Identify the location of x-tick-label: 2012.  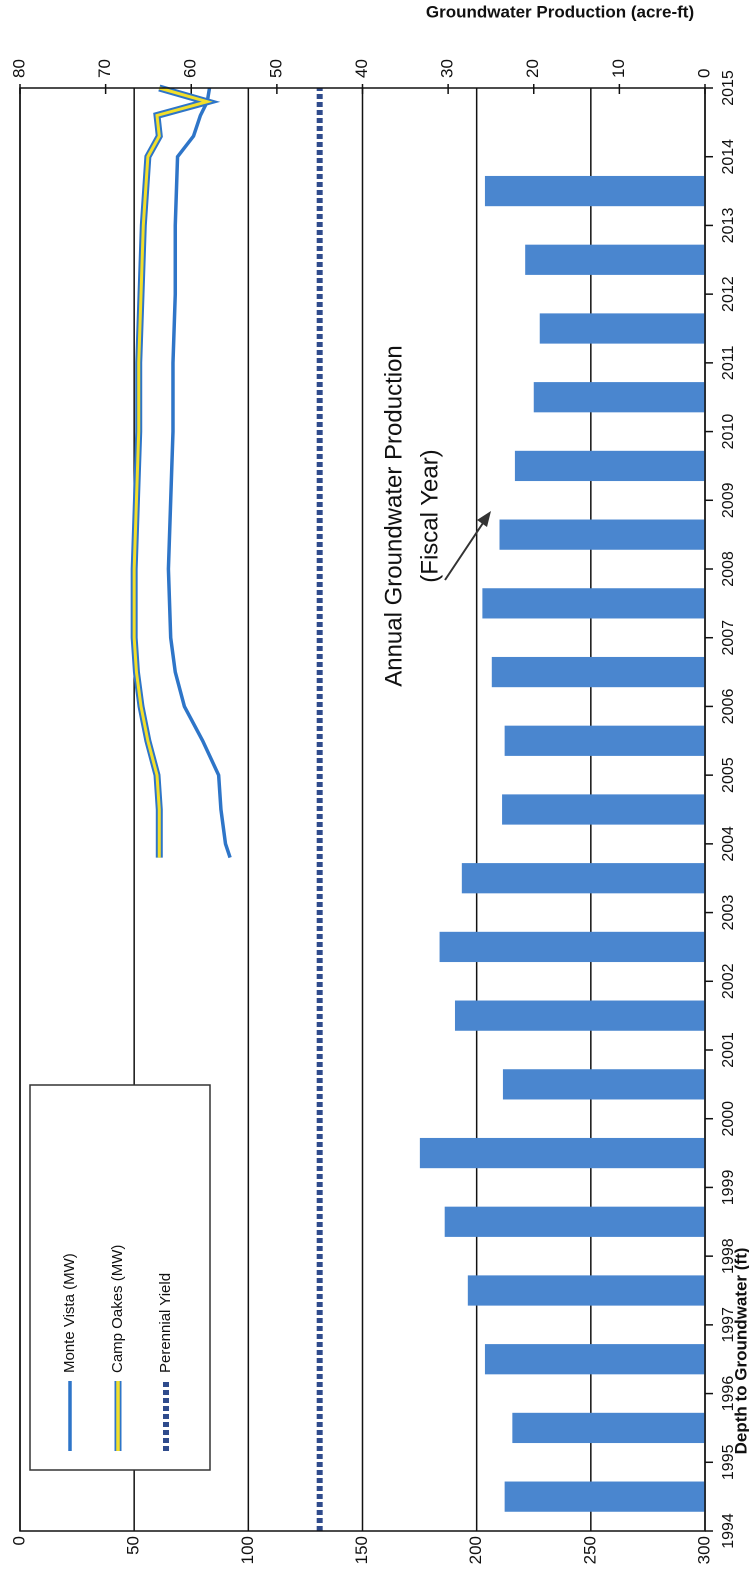
(728, 294).